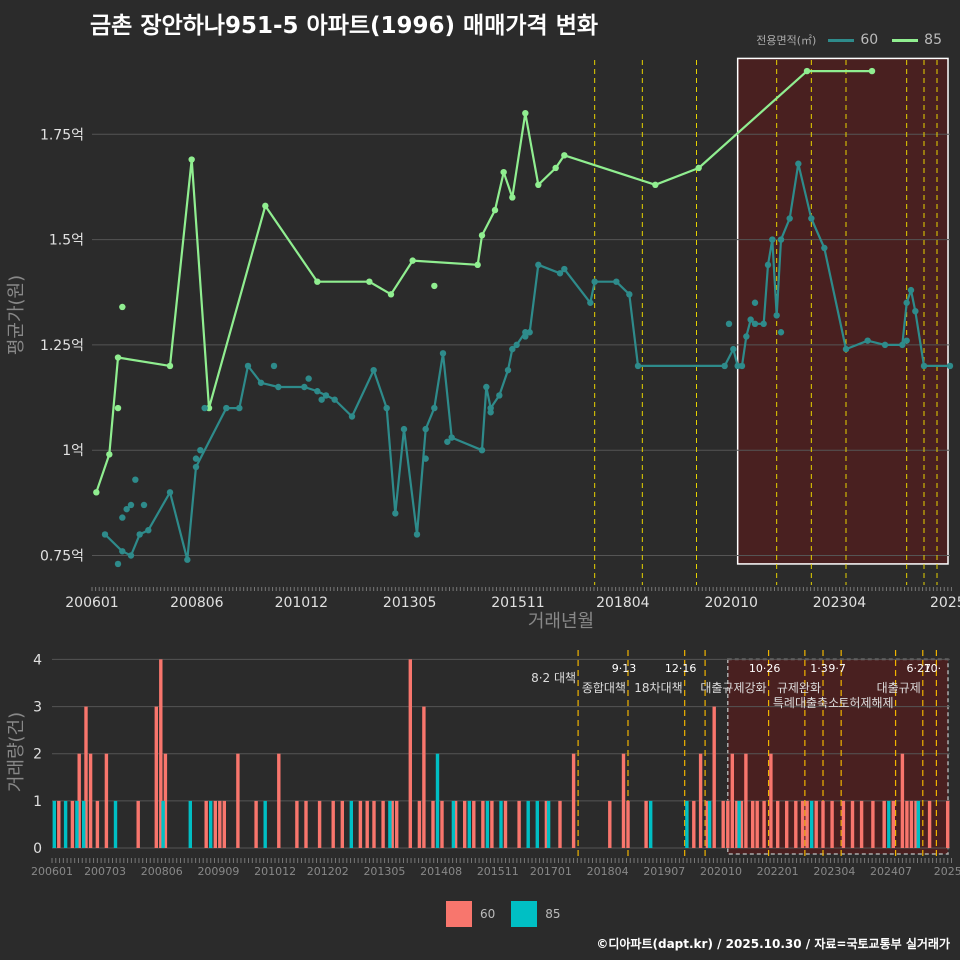 The width and height of the screenshot is (960, 960). I want to click on x-tick-label: 201305, so click(409, 603).